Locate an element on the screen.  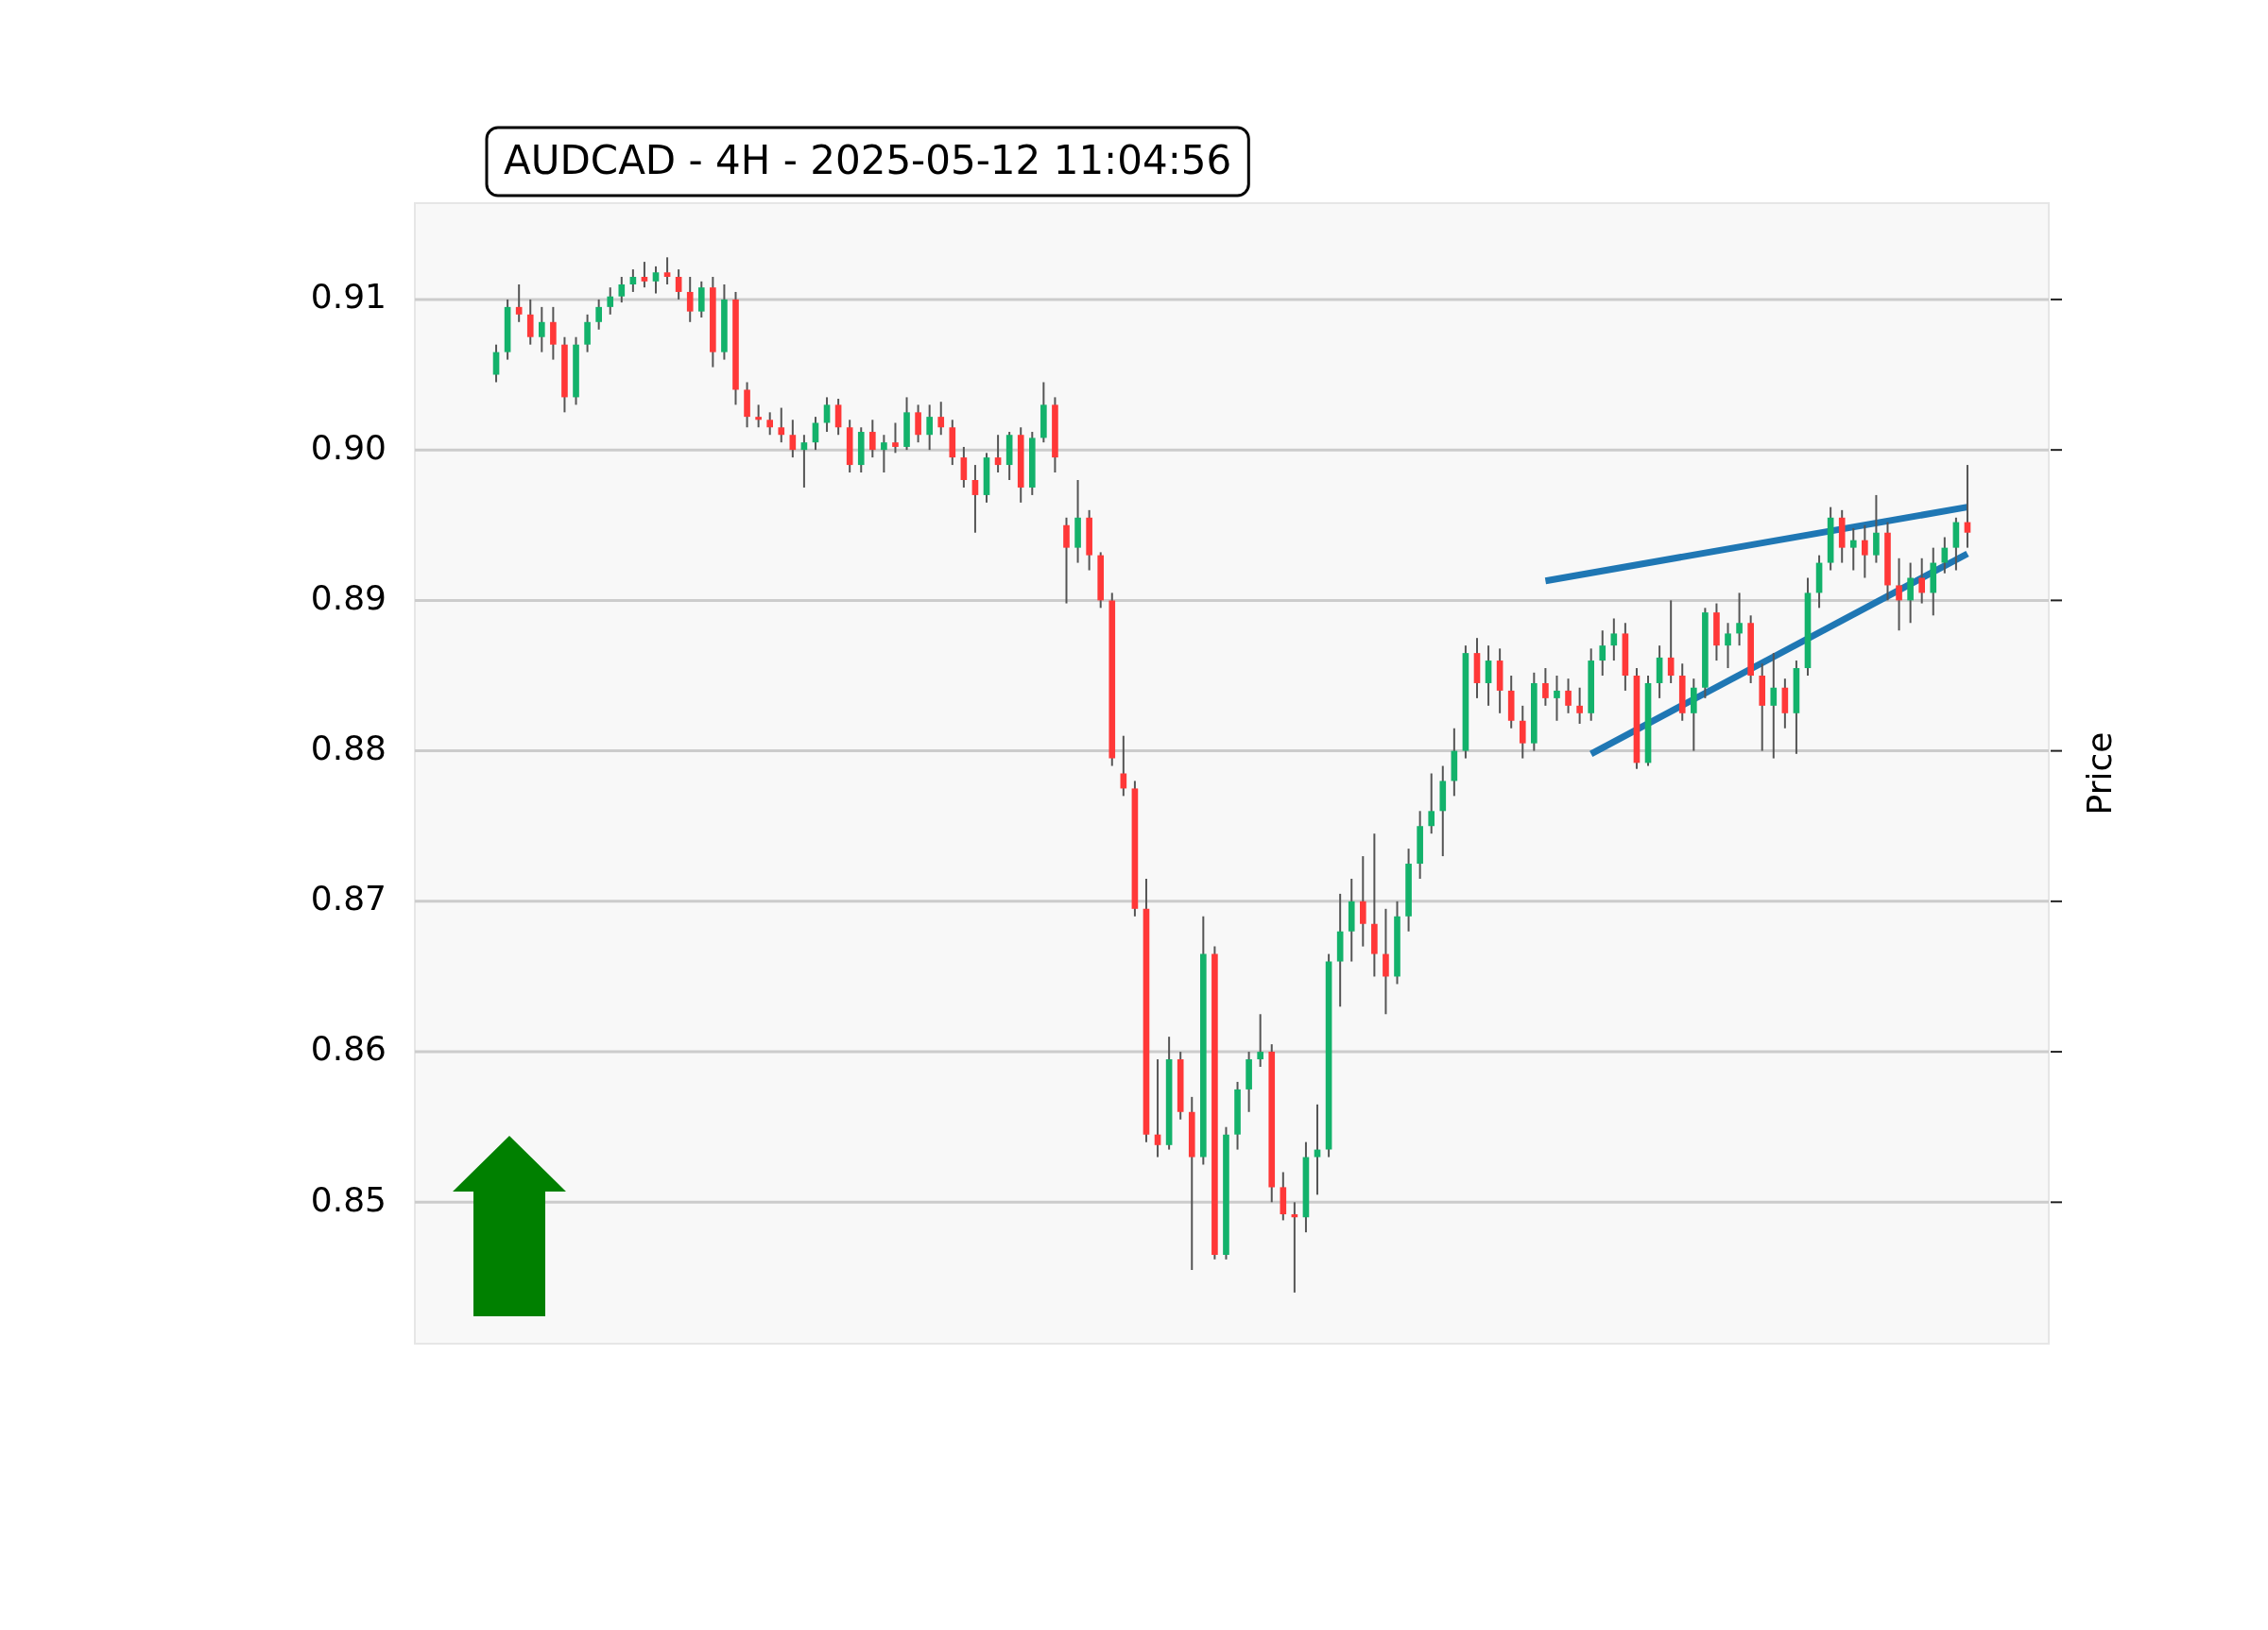
y-tick-label: 0.87 is located at coordinates (348, 899).